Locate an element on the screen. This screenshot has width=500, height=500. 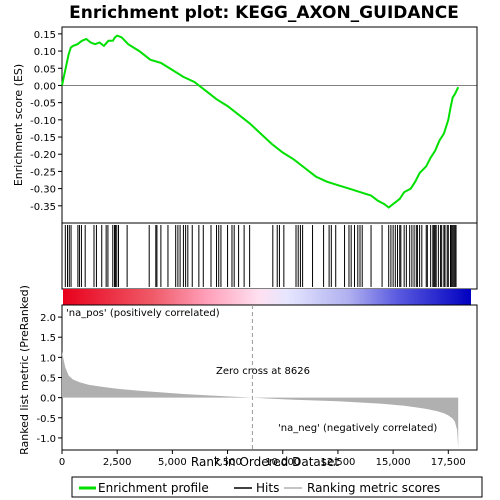
hits-panel is located at coordinates (269, 256).